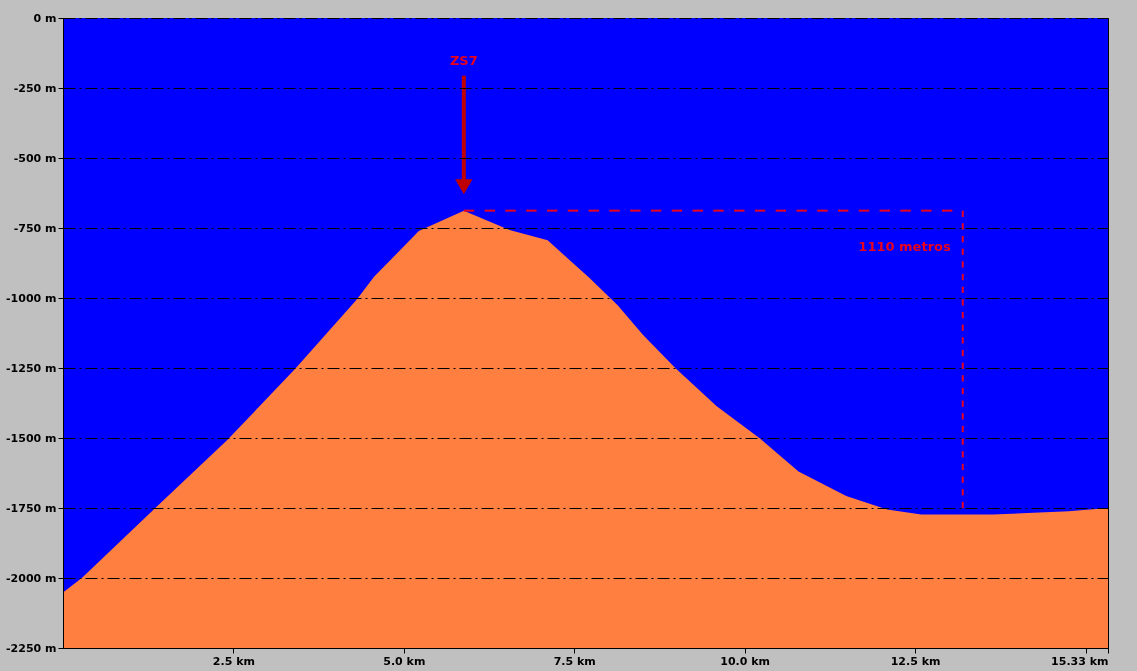 The image size is (1137, 671). Describe the element at coordinates (45, 18) in the screenshot. I see `y-tick-label: 0 m` at that location.